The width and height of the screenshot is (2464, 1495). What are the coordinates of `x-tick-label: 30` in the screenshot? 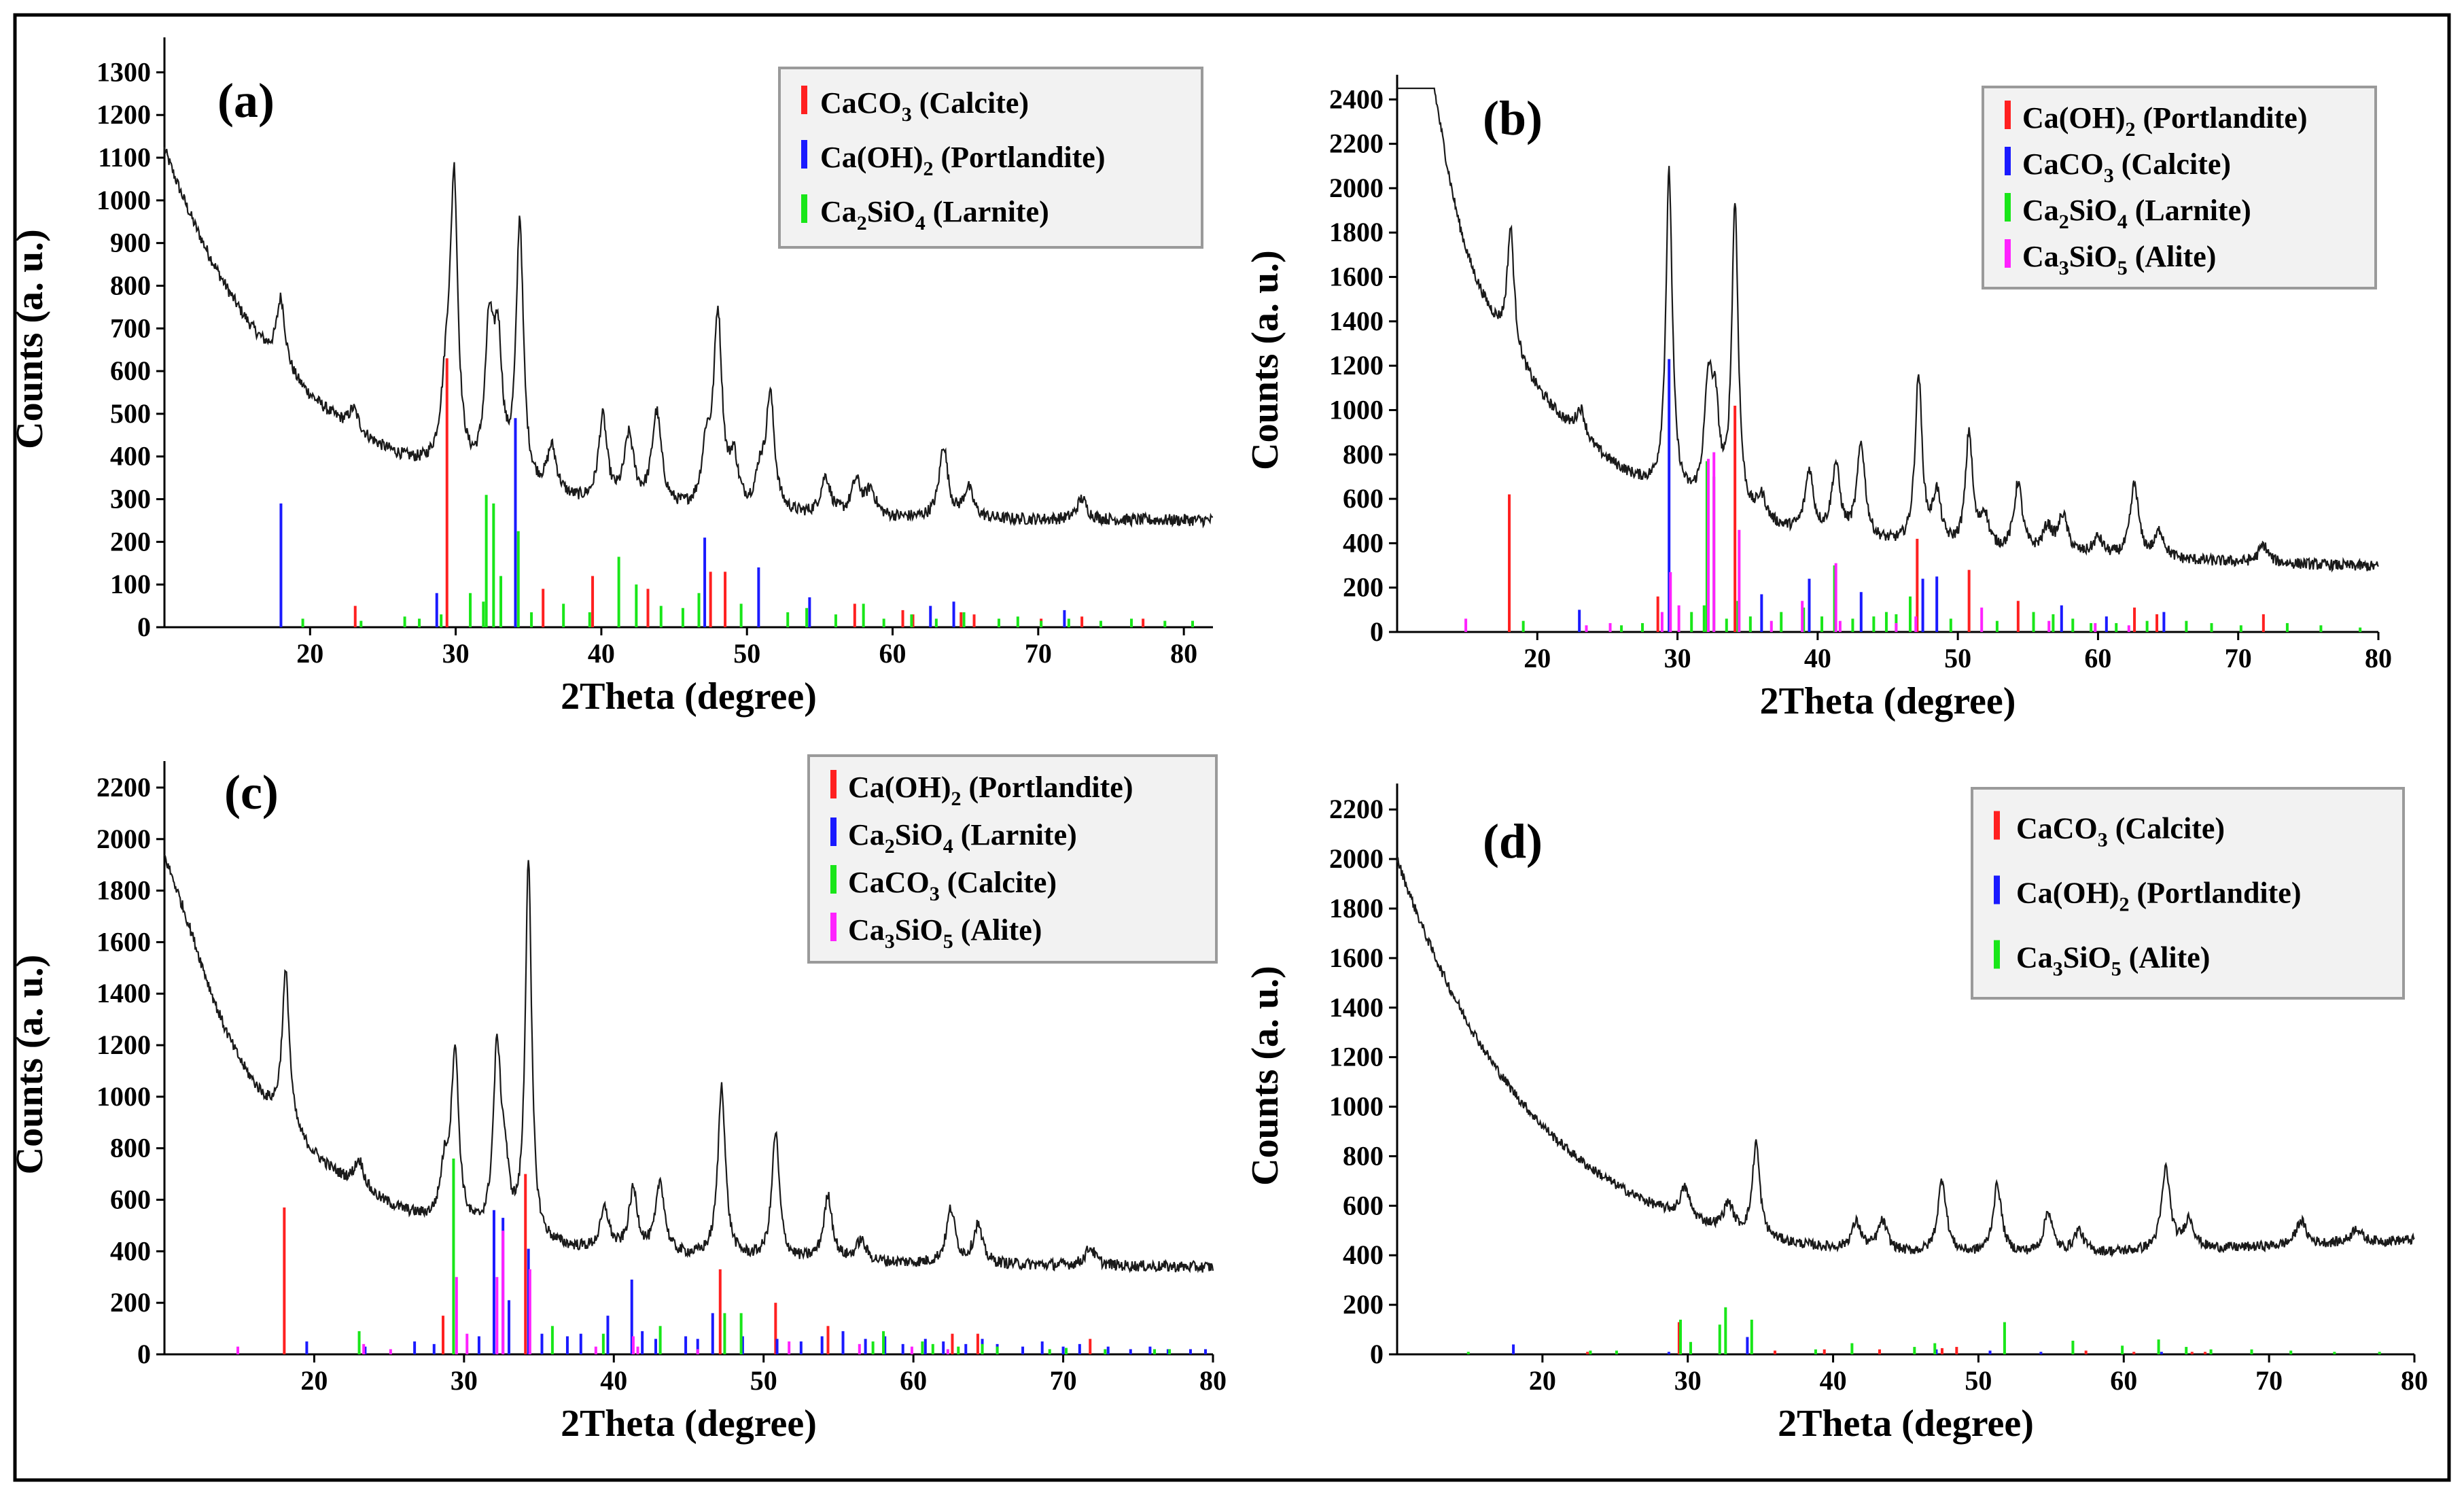 It's located at (456, 653).